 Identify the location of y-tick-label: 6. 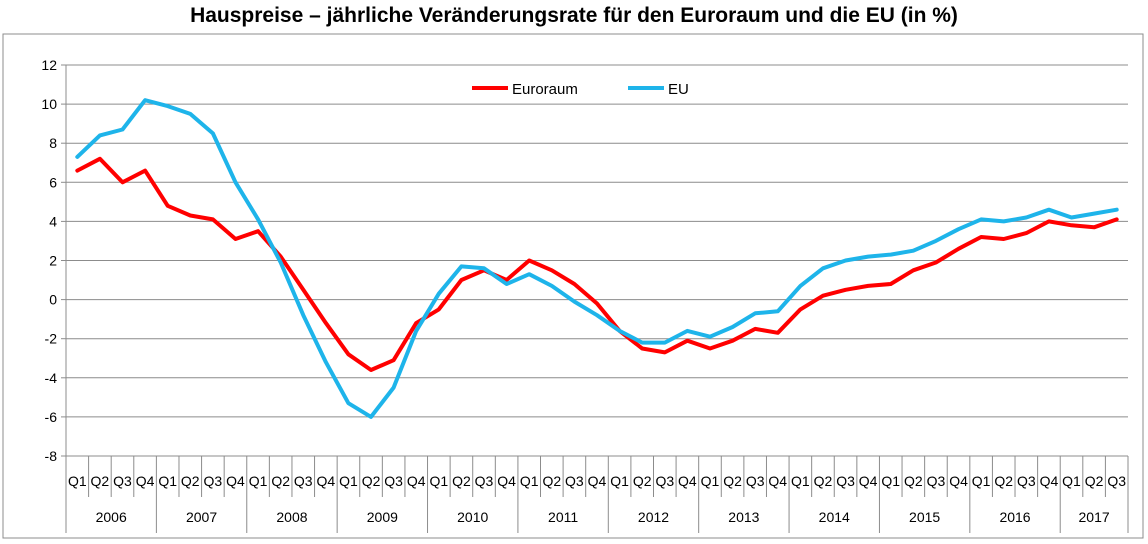
(53, 182).